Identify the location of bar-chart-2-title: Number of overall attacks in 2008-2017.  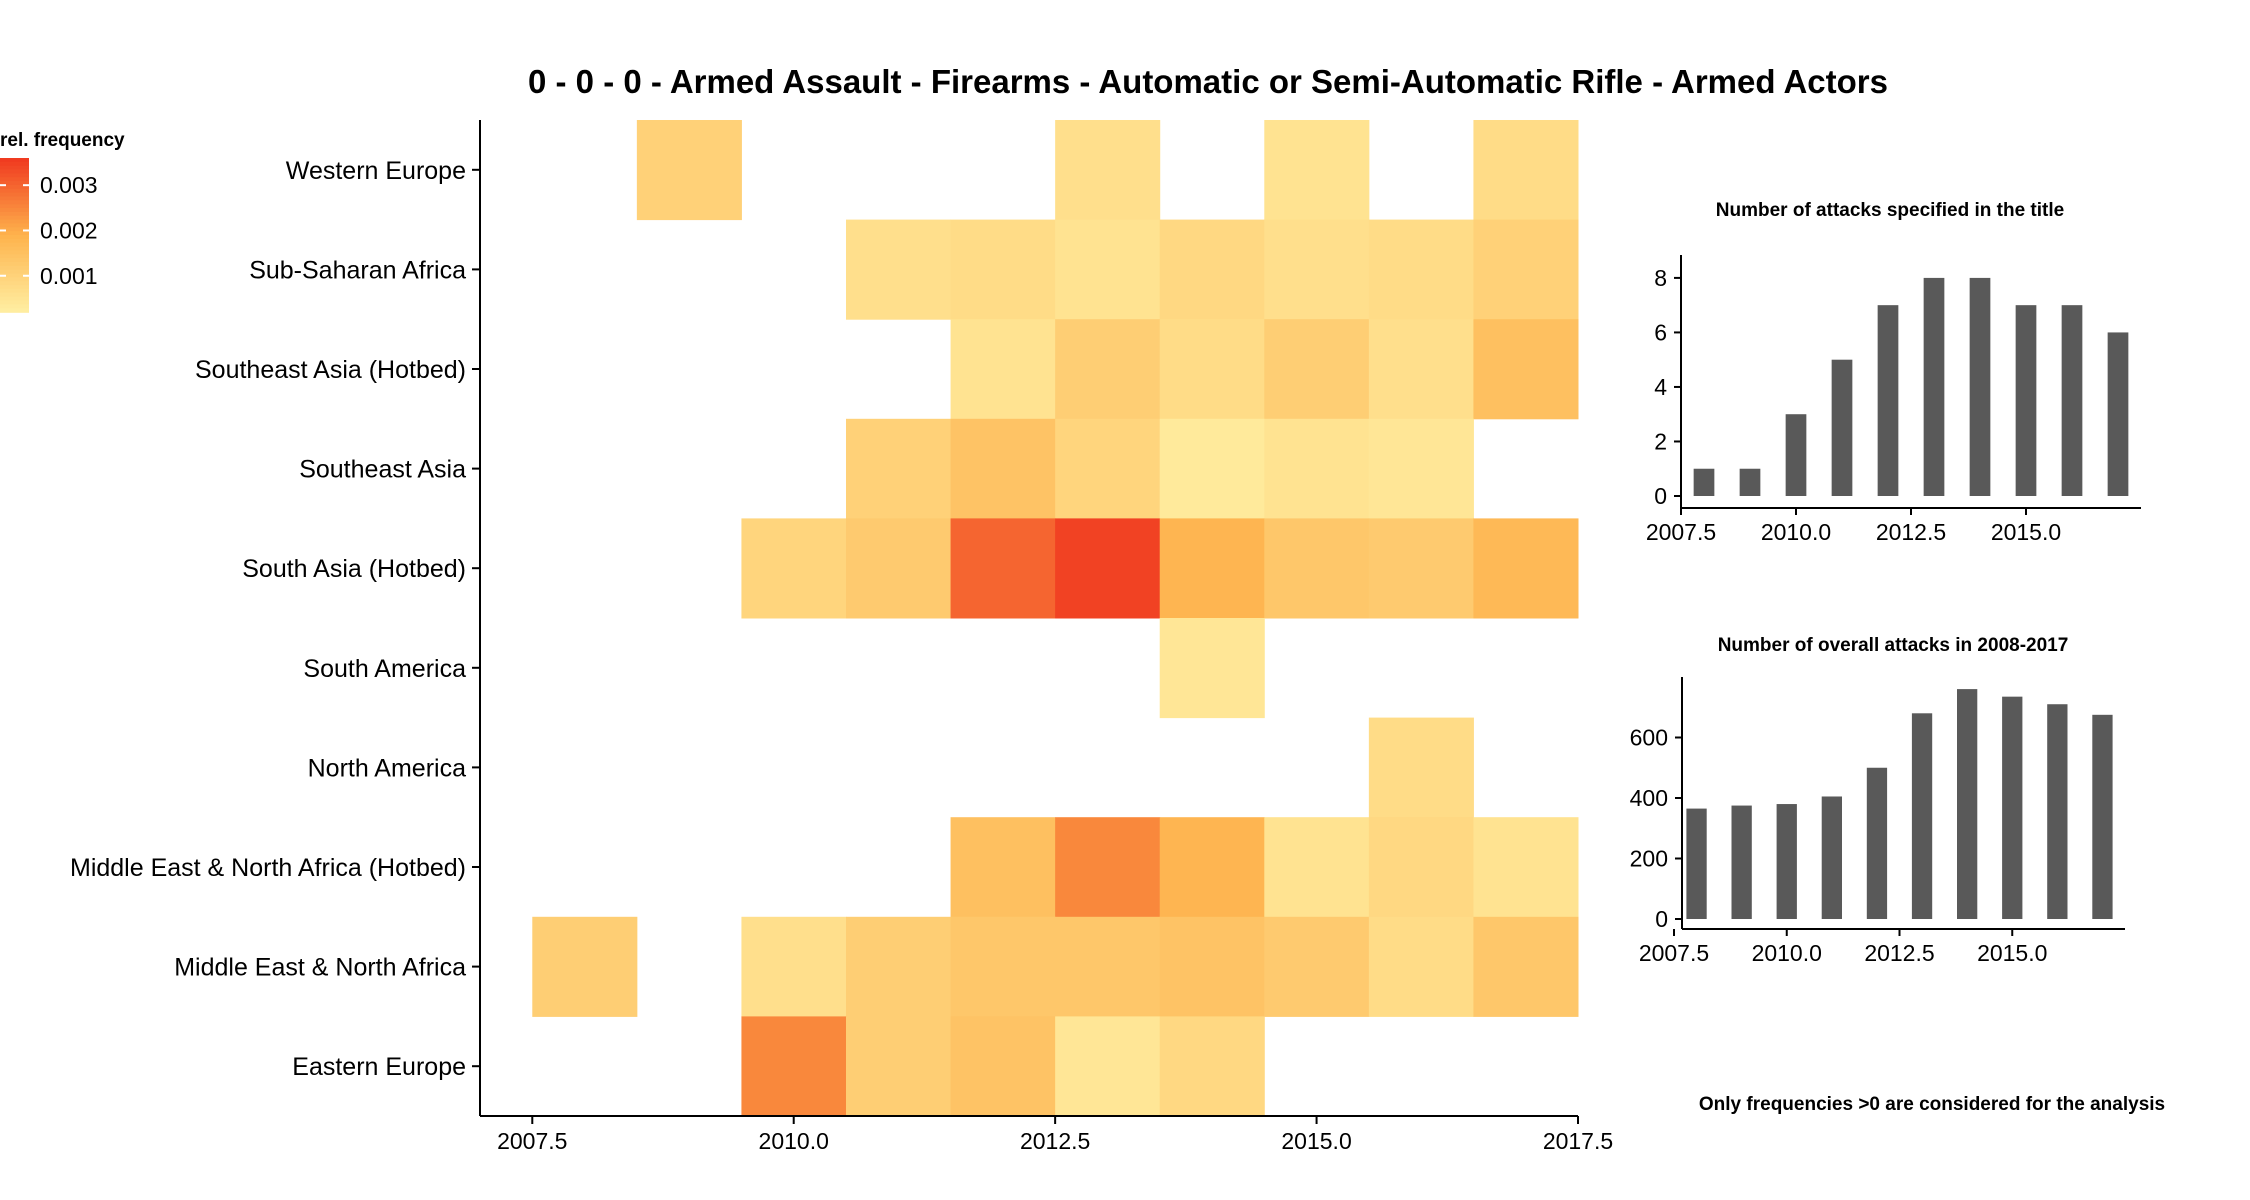
(1893, 645).